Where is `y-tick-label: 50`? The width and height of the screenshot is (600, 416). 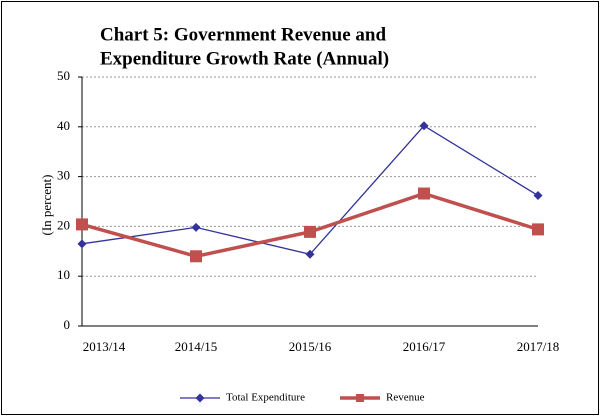 y-tick-label: 50 is located at coordinates (63, 75).